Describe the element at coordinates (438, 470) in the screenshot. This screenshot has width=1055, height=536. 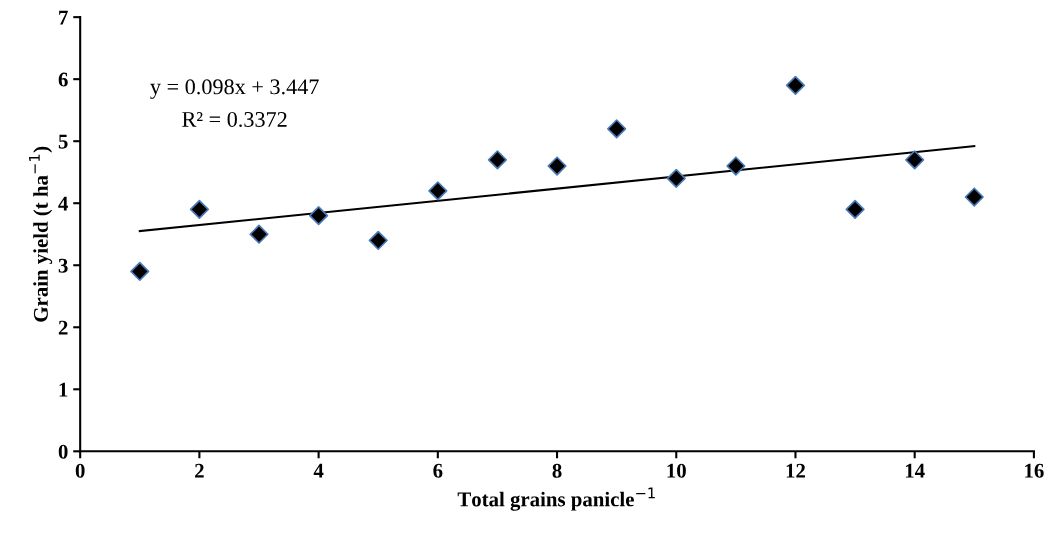
I see `x-tick-label: 6` at that location.